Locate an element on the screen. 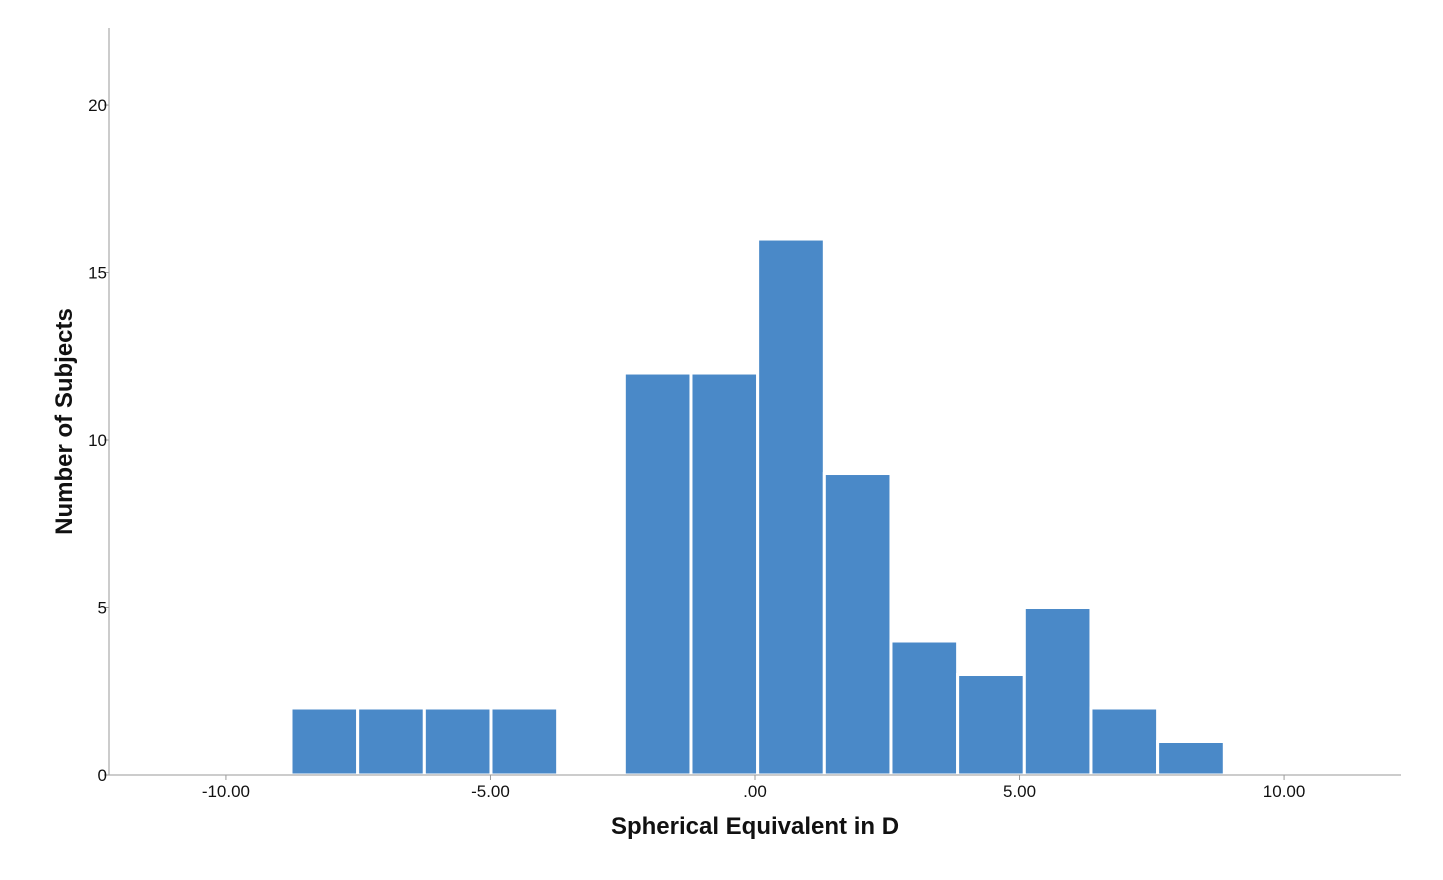  x-tick-label: .00 is located at coordinates (755, 791).